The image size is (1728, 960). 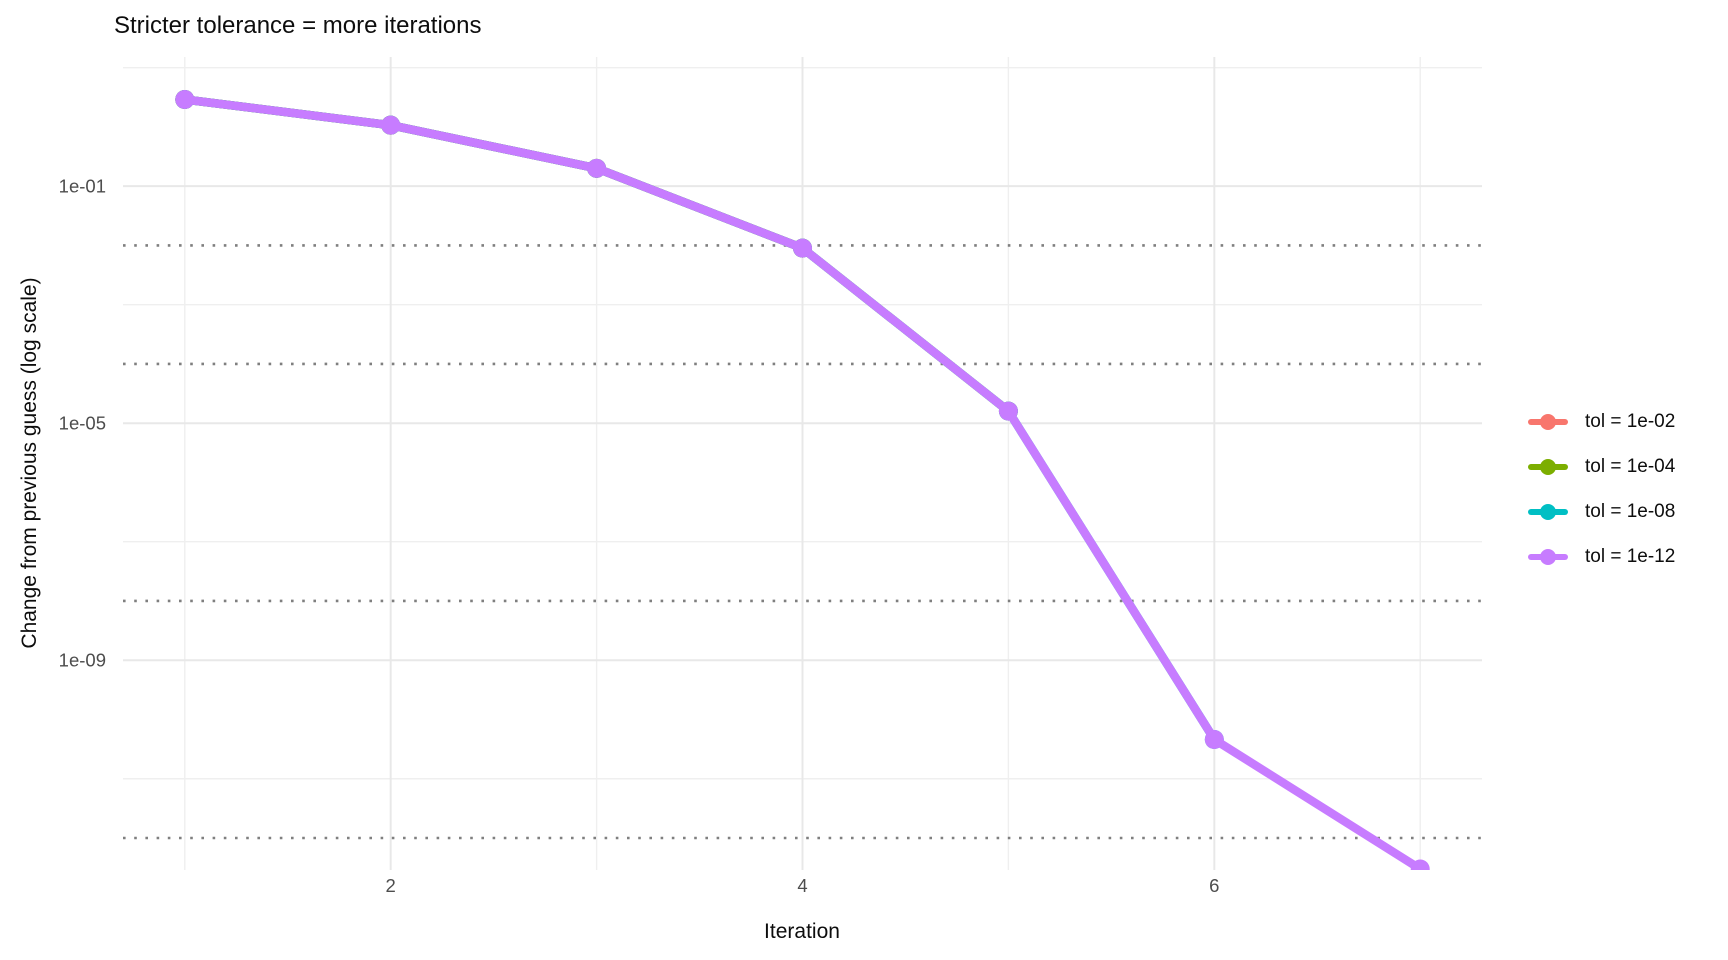 What do you see at coordinates (802, 885) in the screenshot?
I see `x-tick-label: 4` at bounding box center [802, 885].